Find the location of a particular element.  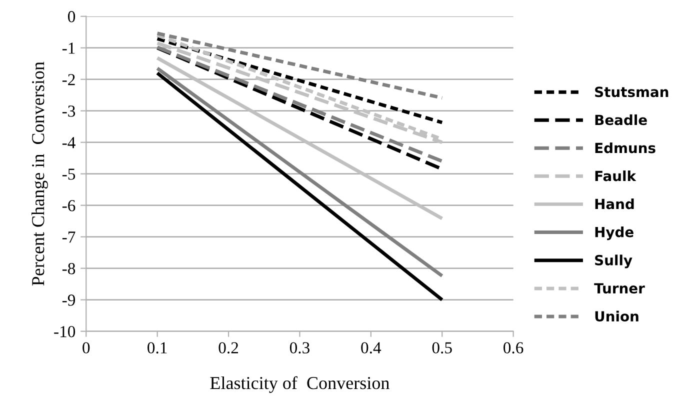

y-tick-label: -1 is located at coordinates (68, 48).